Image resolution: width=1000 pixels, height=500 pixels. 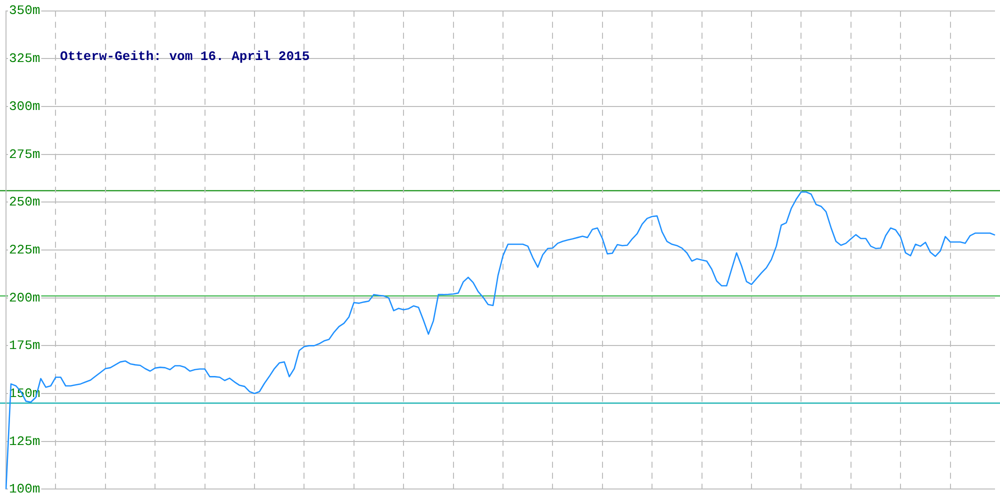 I want to click on y-tick-label: 250m, so click(x=24, y=202).